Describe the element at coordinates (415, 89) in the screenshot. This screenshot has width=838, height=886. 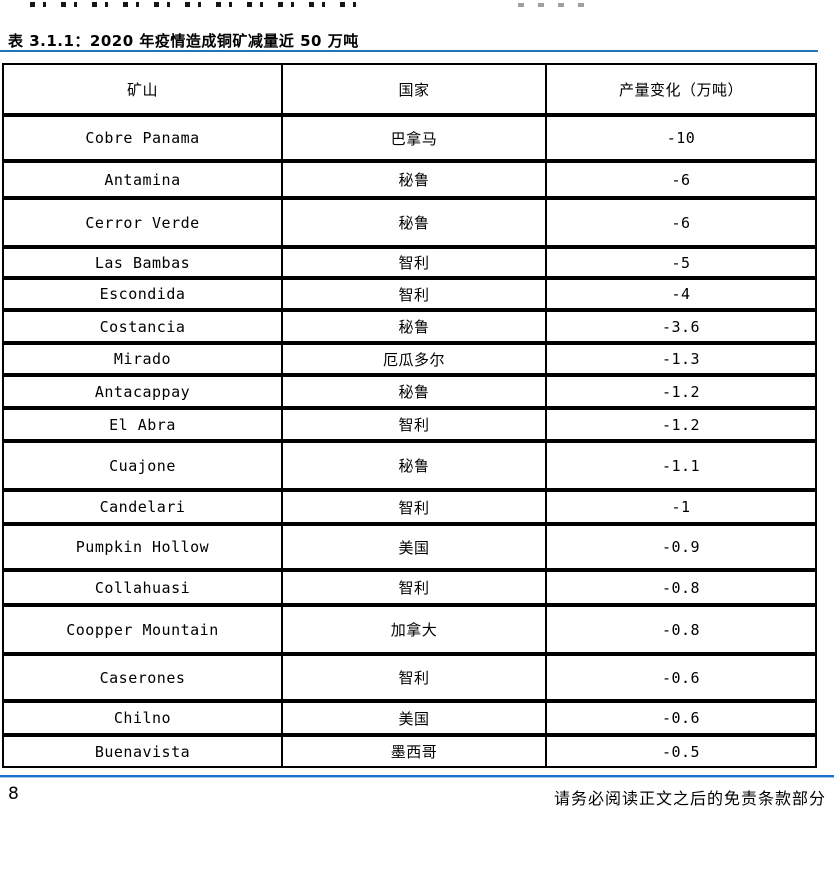
I see `column-header-country: 国家` at that location.